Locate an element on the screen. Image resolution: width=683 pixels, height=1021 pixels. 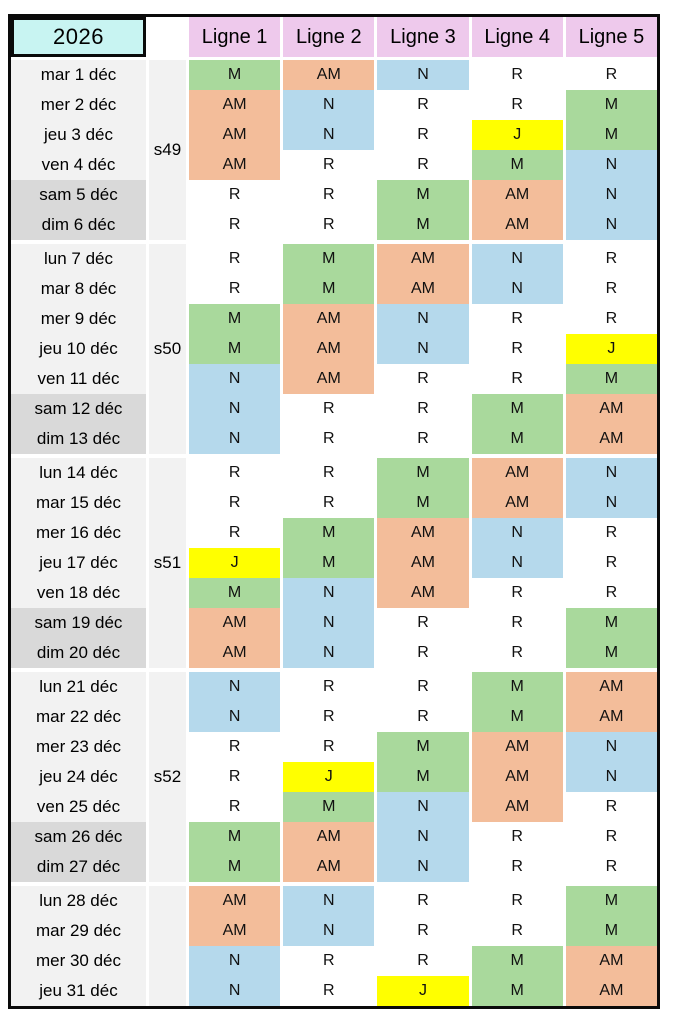
date-cell: lun 14 déc is located at coordinates (78, 473).